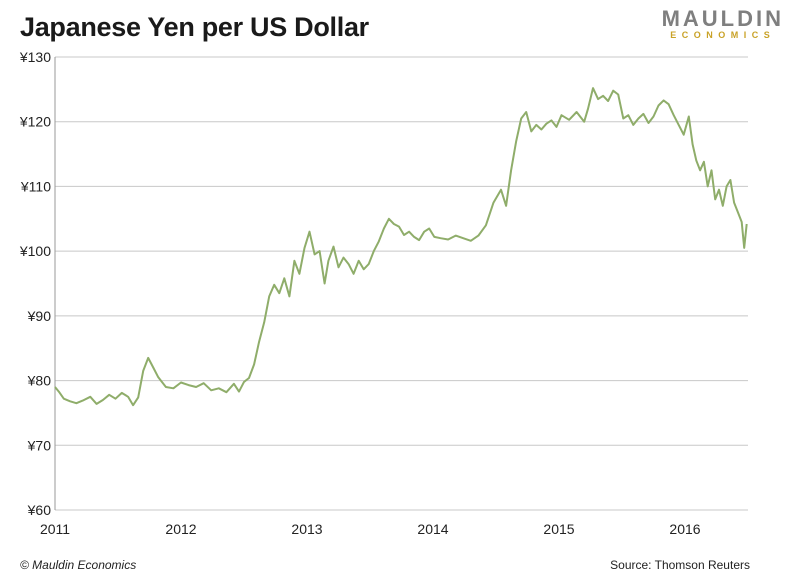 This screenshot has width=800, height=583. I want to click on chart-title: Japanese Yen per US Dollar, so click(194, 27).